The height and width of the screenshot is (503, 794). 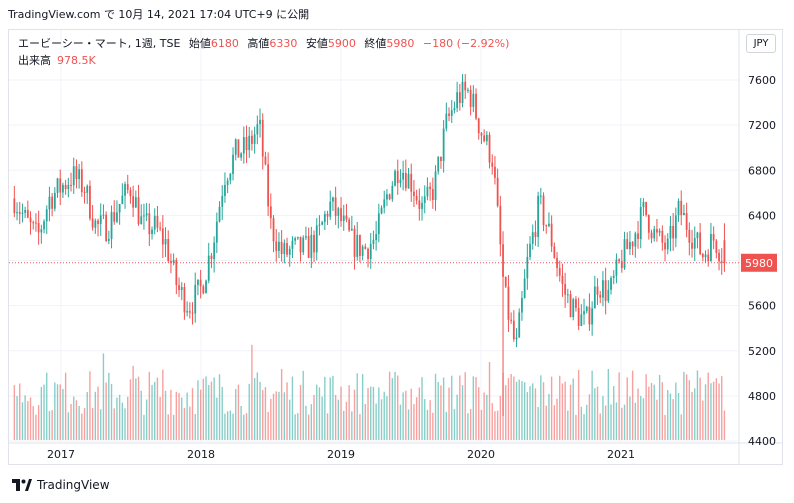 What do you see at coordinates (762, 125) in the screenshot?
I see `y-tick-label: 7200` at bounding box center [762, 125].